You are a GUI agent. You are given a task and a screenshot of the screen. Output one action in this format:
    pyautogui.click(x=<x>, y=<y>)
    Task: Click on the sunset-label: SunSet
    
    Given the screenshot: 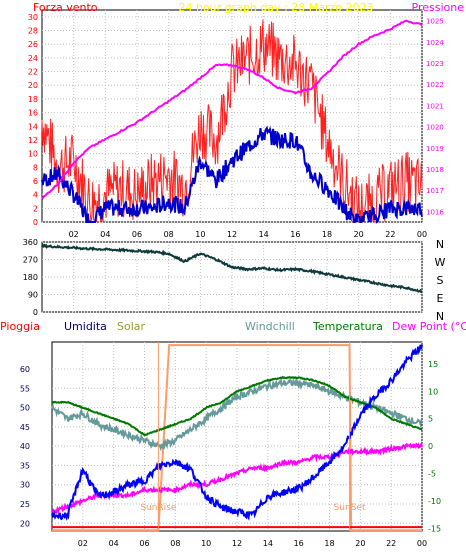 What is the action you would take?
    pyautogui.click(x=350, y=508)
    